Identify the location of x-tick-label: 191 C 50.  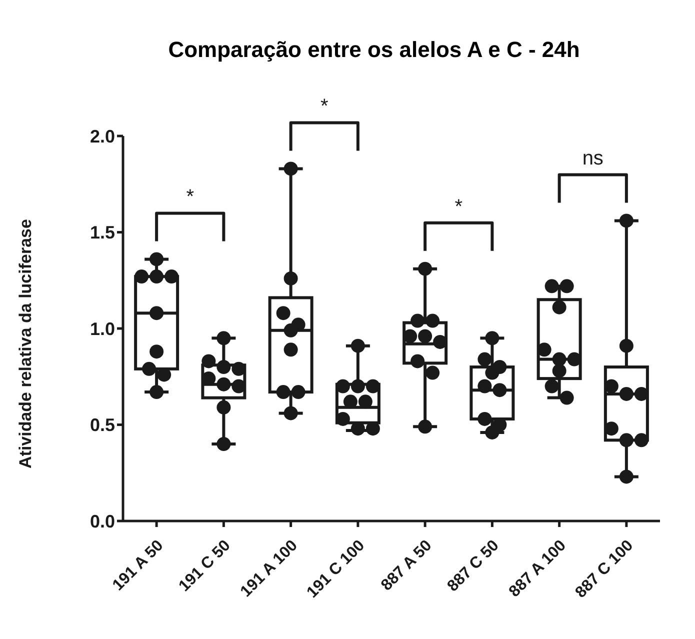
(205, 566).